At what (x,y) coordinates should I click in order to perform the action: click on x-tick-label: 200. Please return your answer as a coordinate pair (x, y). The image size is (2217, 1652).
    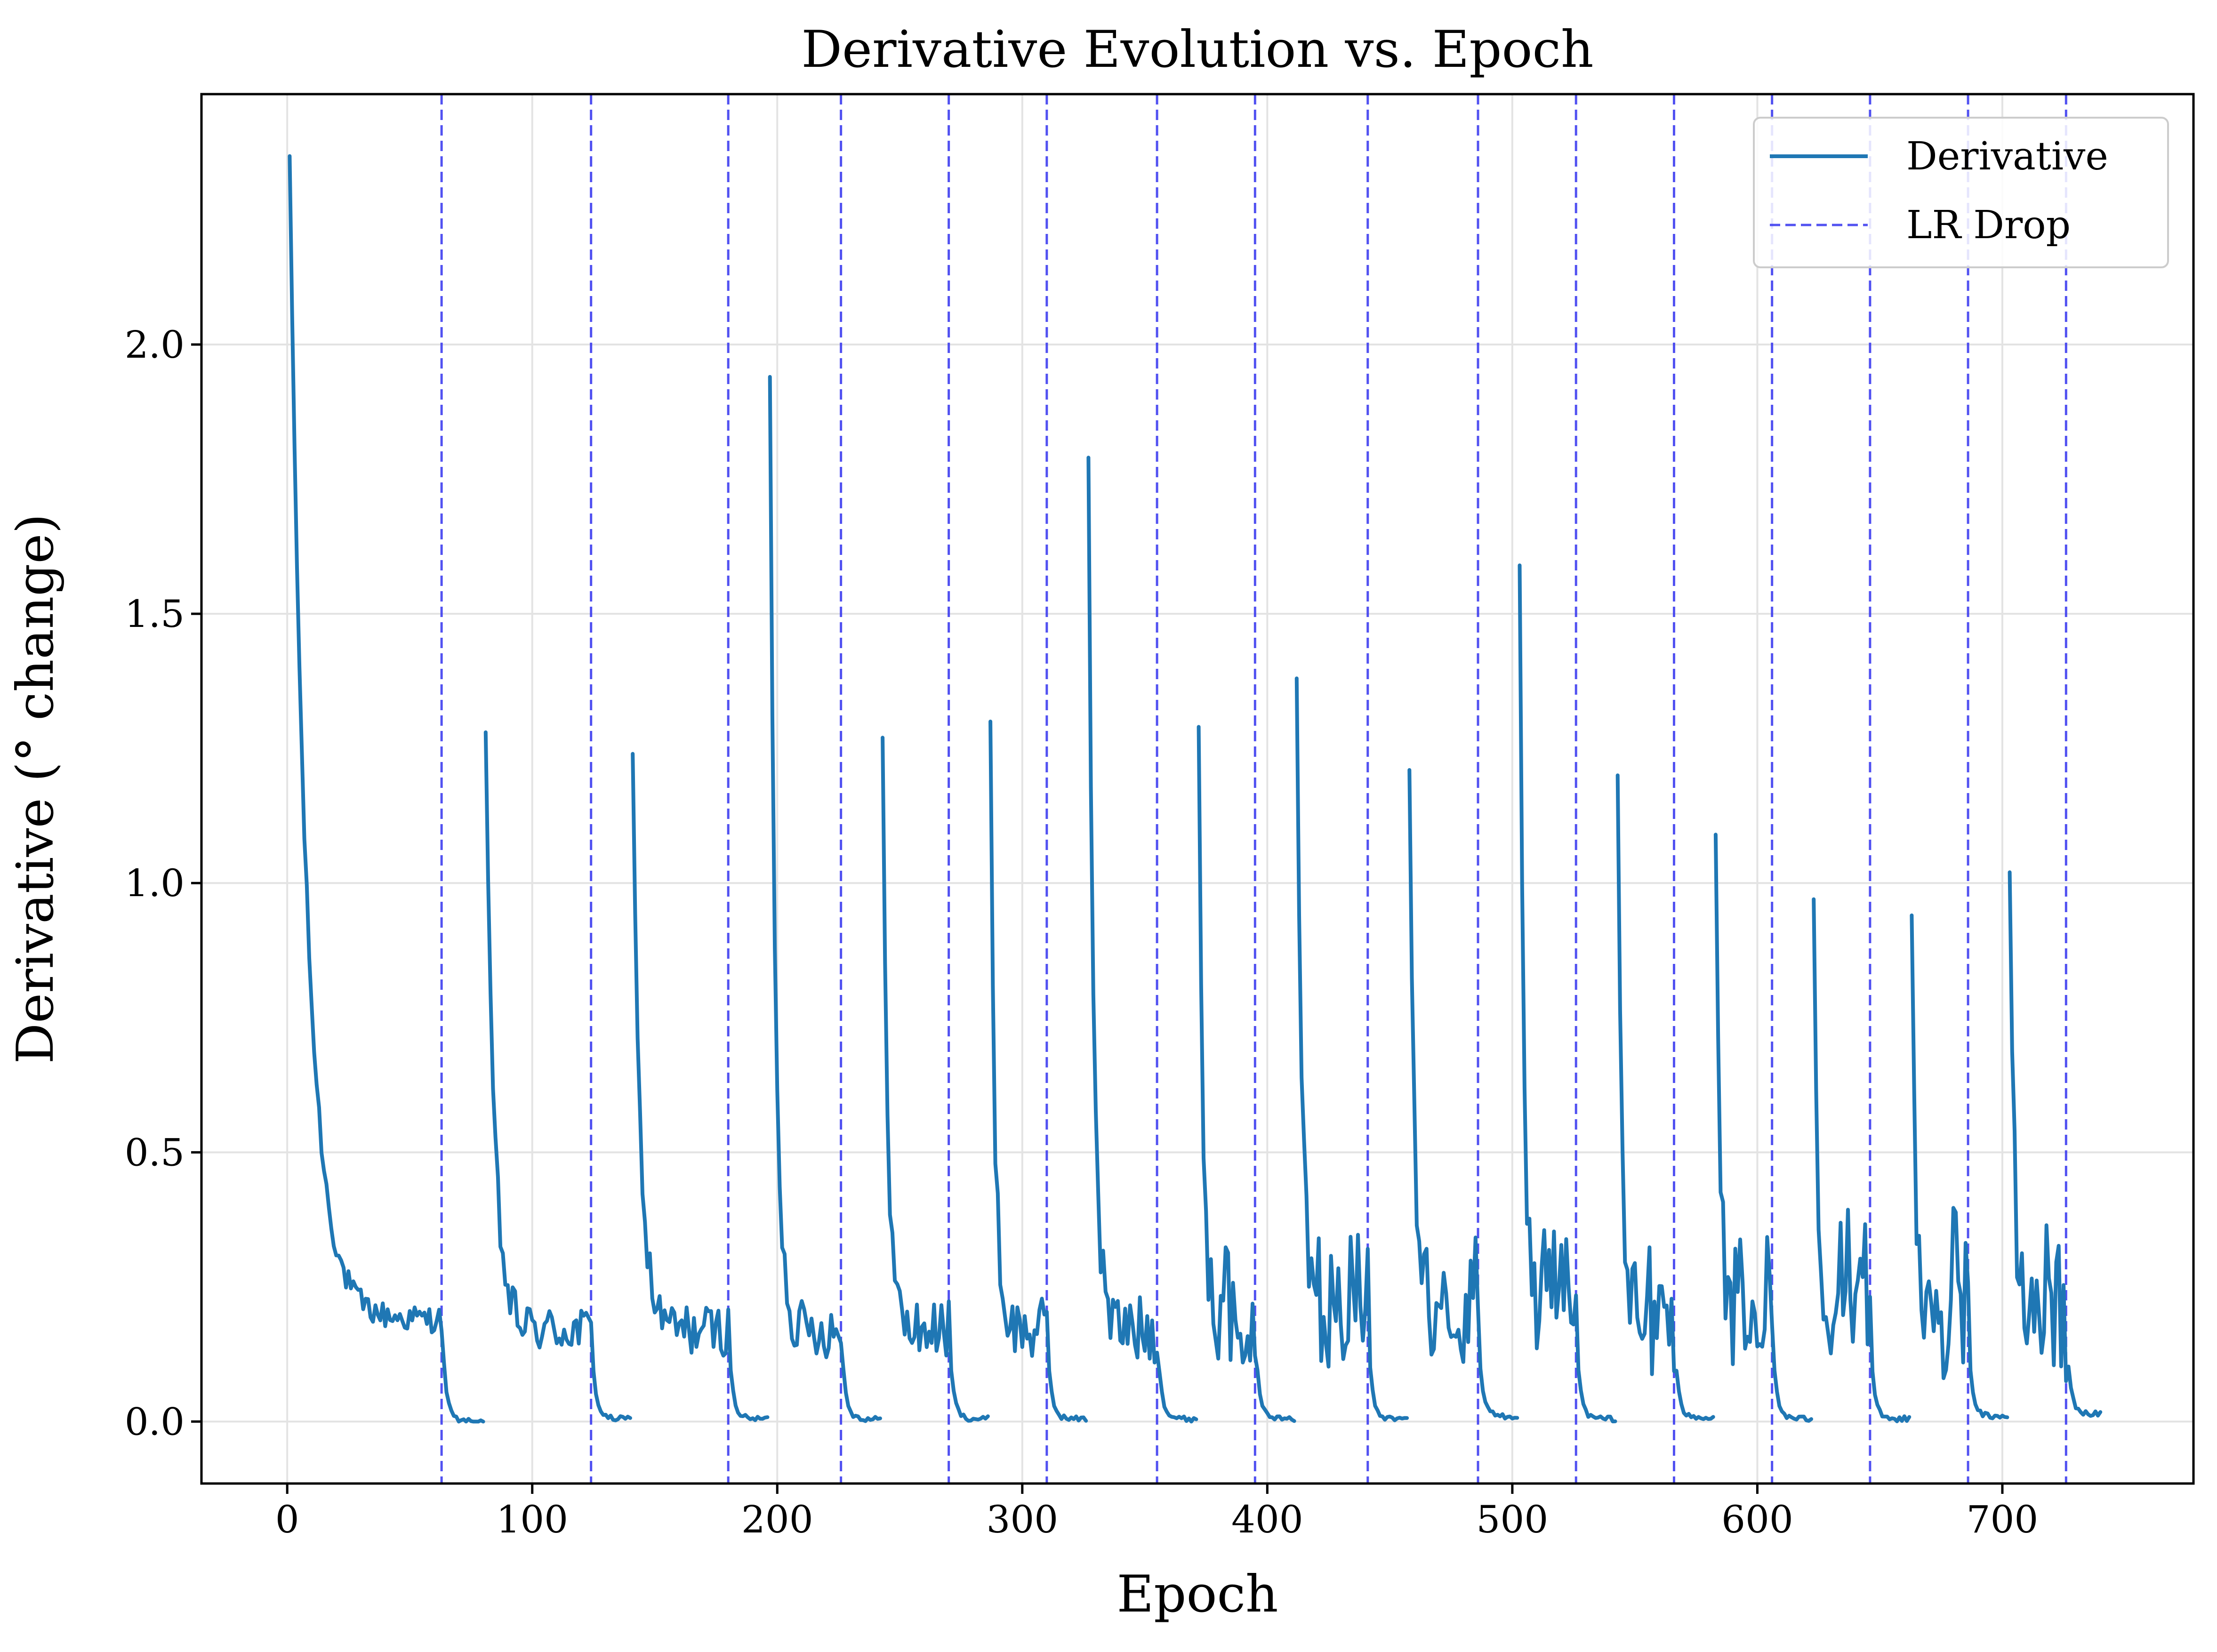
    Looking at the image, I should click on (777, 1519).